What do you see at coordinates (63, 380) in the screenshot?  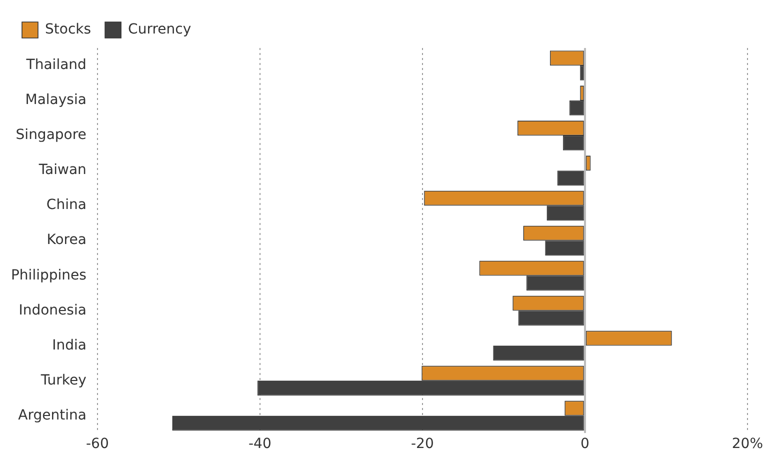 I see `y-tick-label: Turkey` at bounding box center [63, 380].